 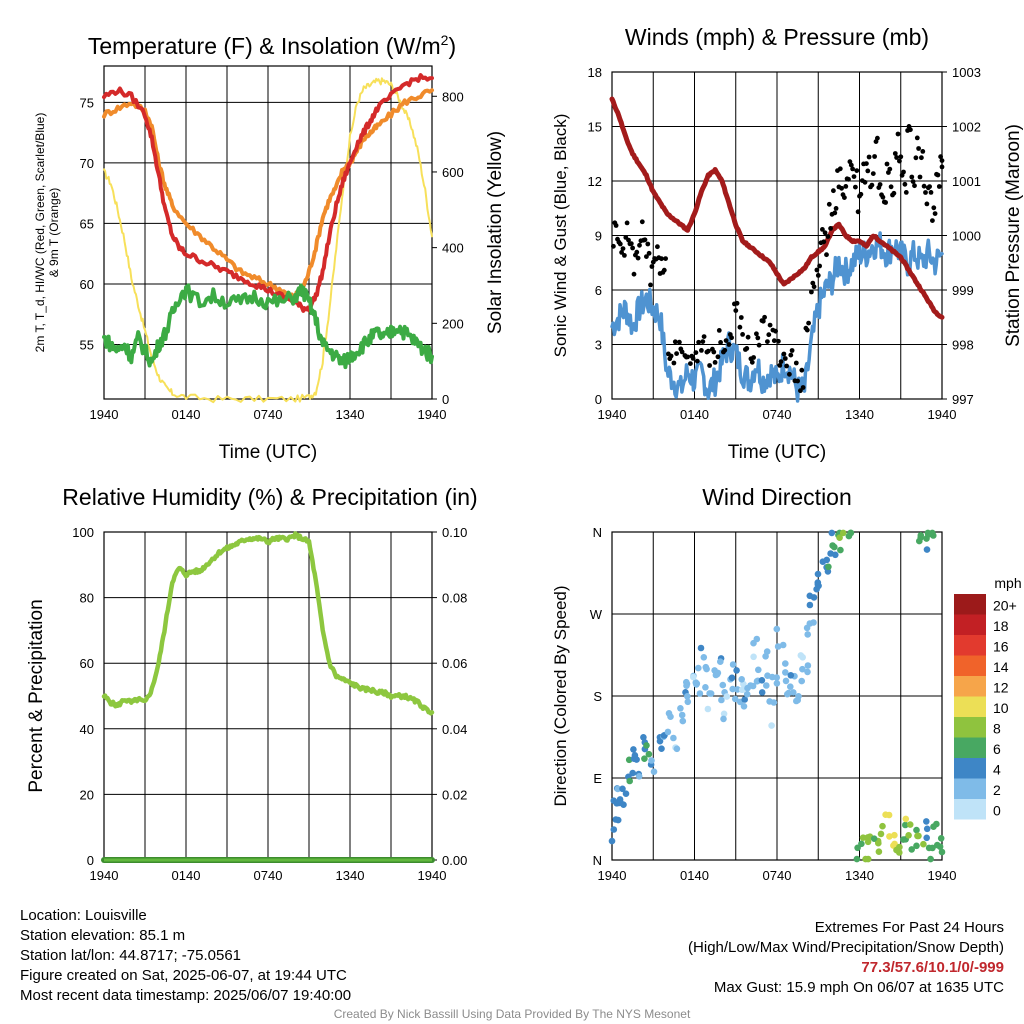 I want to click on y-tick-label: 0, so click(x=598, y=399).